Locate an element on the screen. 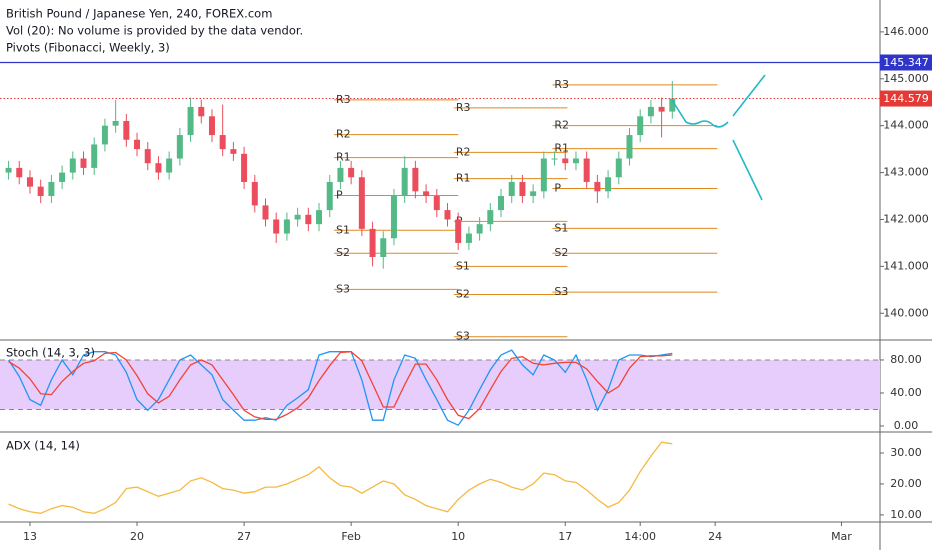  price-label: 145.347 is located at coordinates (906, 62).